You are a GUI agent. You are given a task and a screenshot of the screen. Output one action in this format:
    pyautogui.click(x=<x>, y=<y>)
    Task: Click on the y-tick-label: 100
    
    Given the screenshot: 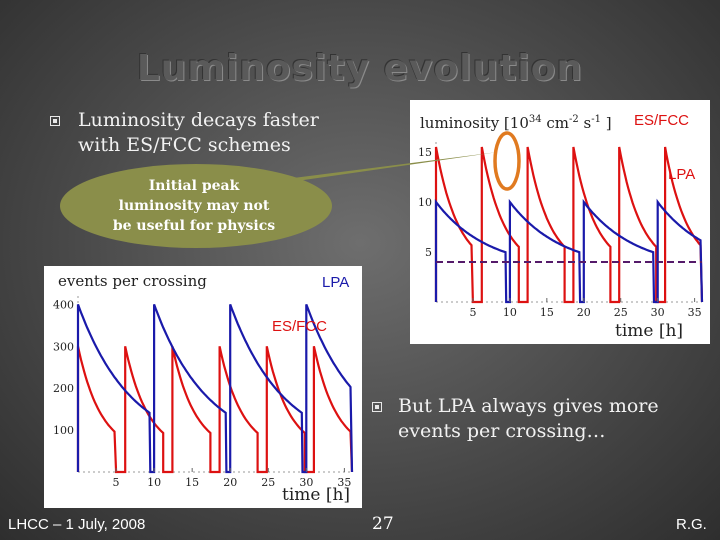 What is the action you would take?
    pyautogui.click(x=63, y=430)
    